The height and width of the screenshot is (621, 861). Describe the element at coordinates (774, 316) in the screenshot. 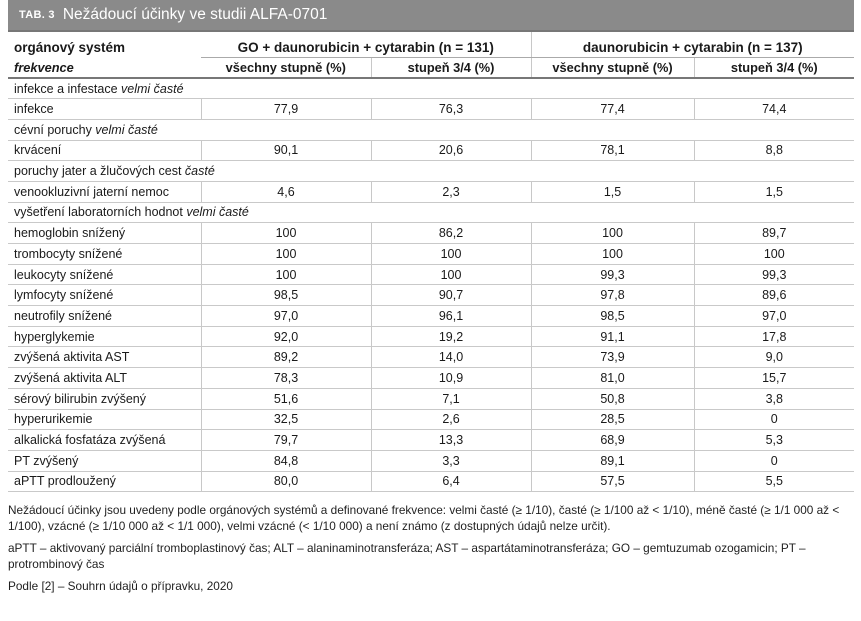

I see `control-grade34-value: 97,0` at that location.